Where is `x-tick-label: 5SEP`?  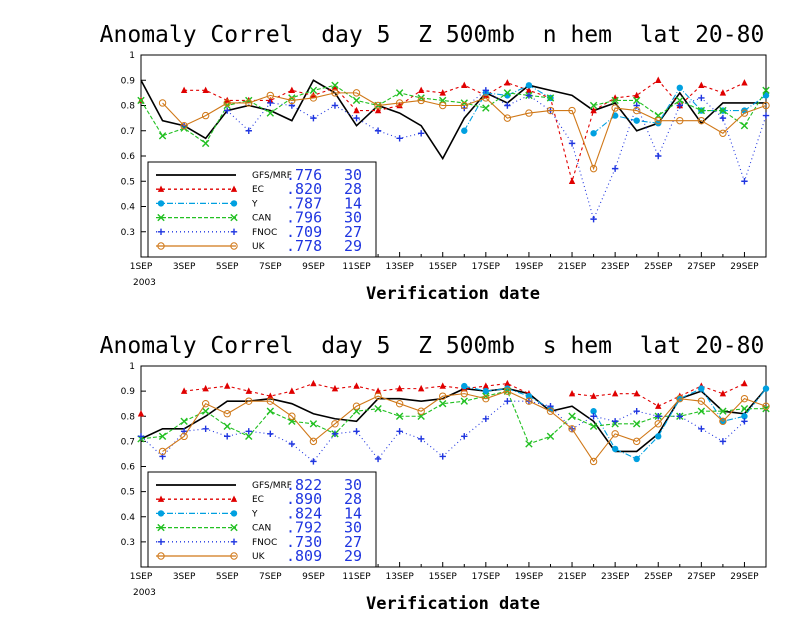 x-tick-label: 5SEP is located at coordinates (227, 267).